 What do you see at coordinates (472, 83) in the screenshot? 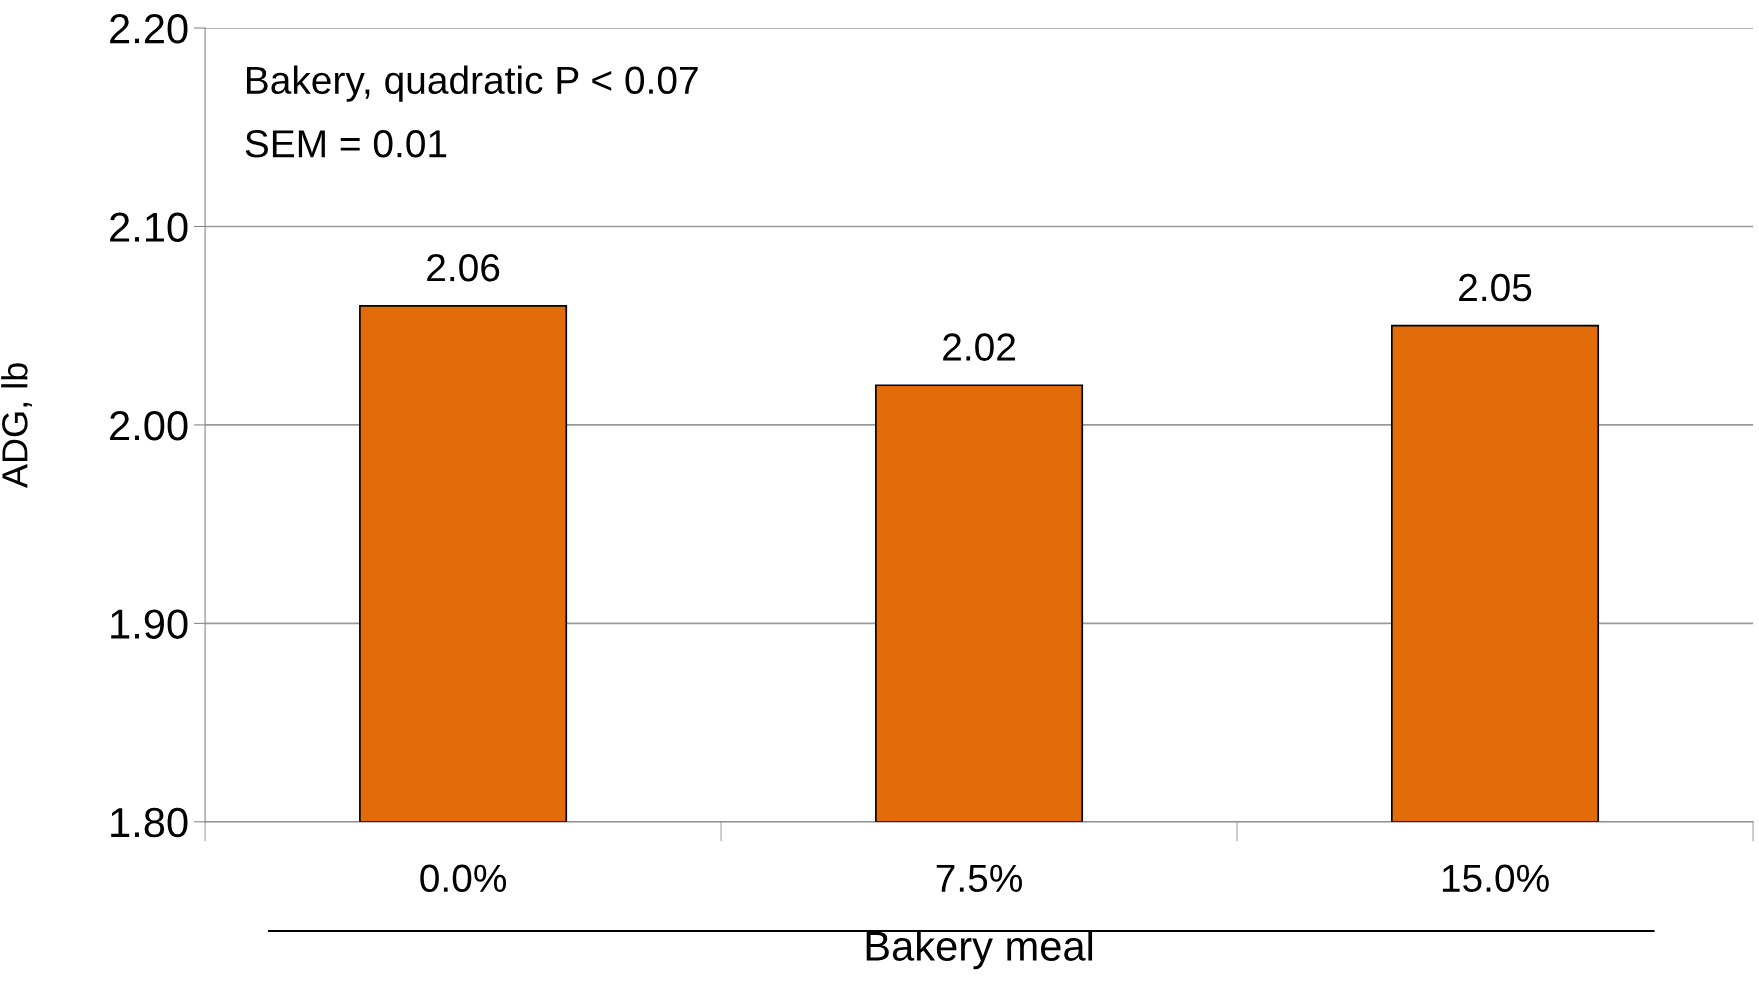
I see `annotation: Bakery, quadratic P < 0.07` at bounding box center [472, 83].